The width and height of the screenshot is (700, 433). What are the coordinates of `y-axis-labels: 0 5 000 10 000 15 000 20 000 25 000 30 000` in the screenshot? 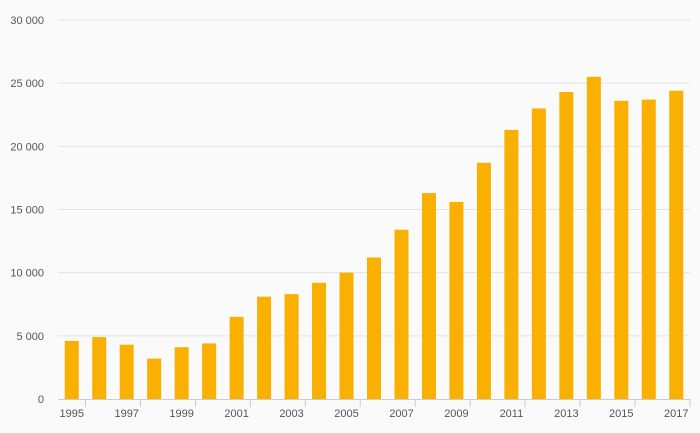 It's located at (27, 210).